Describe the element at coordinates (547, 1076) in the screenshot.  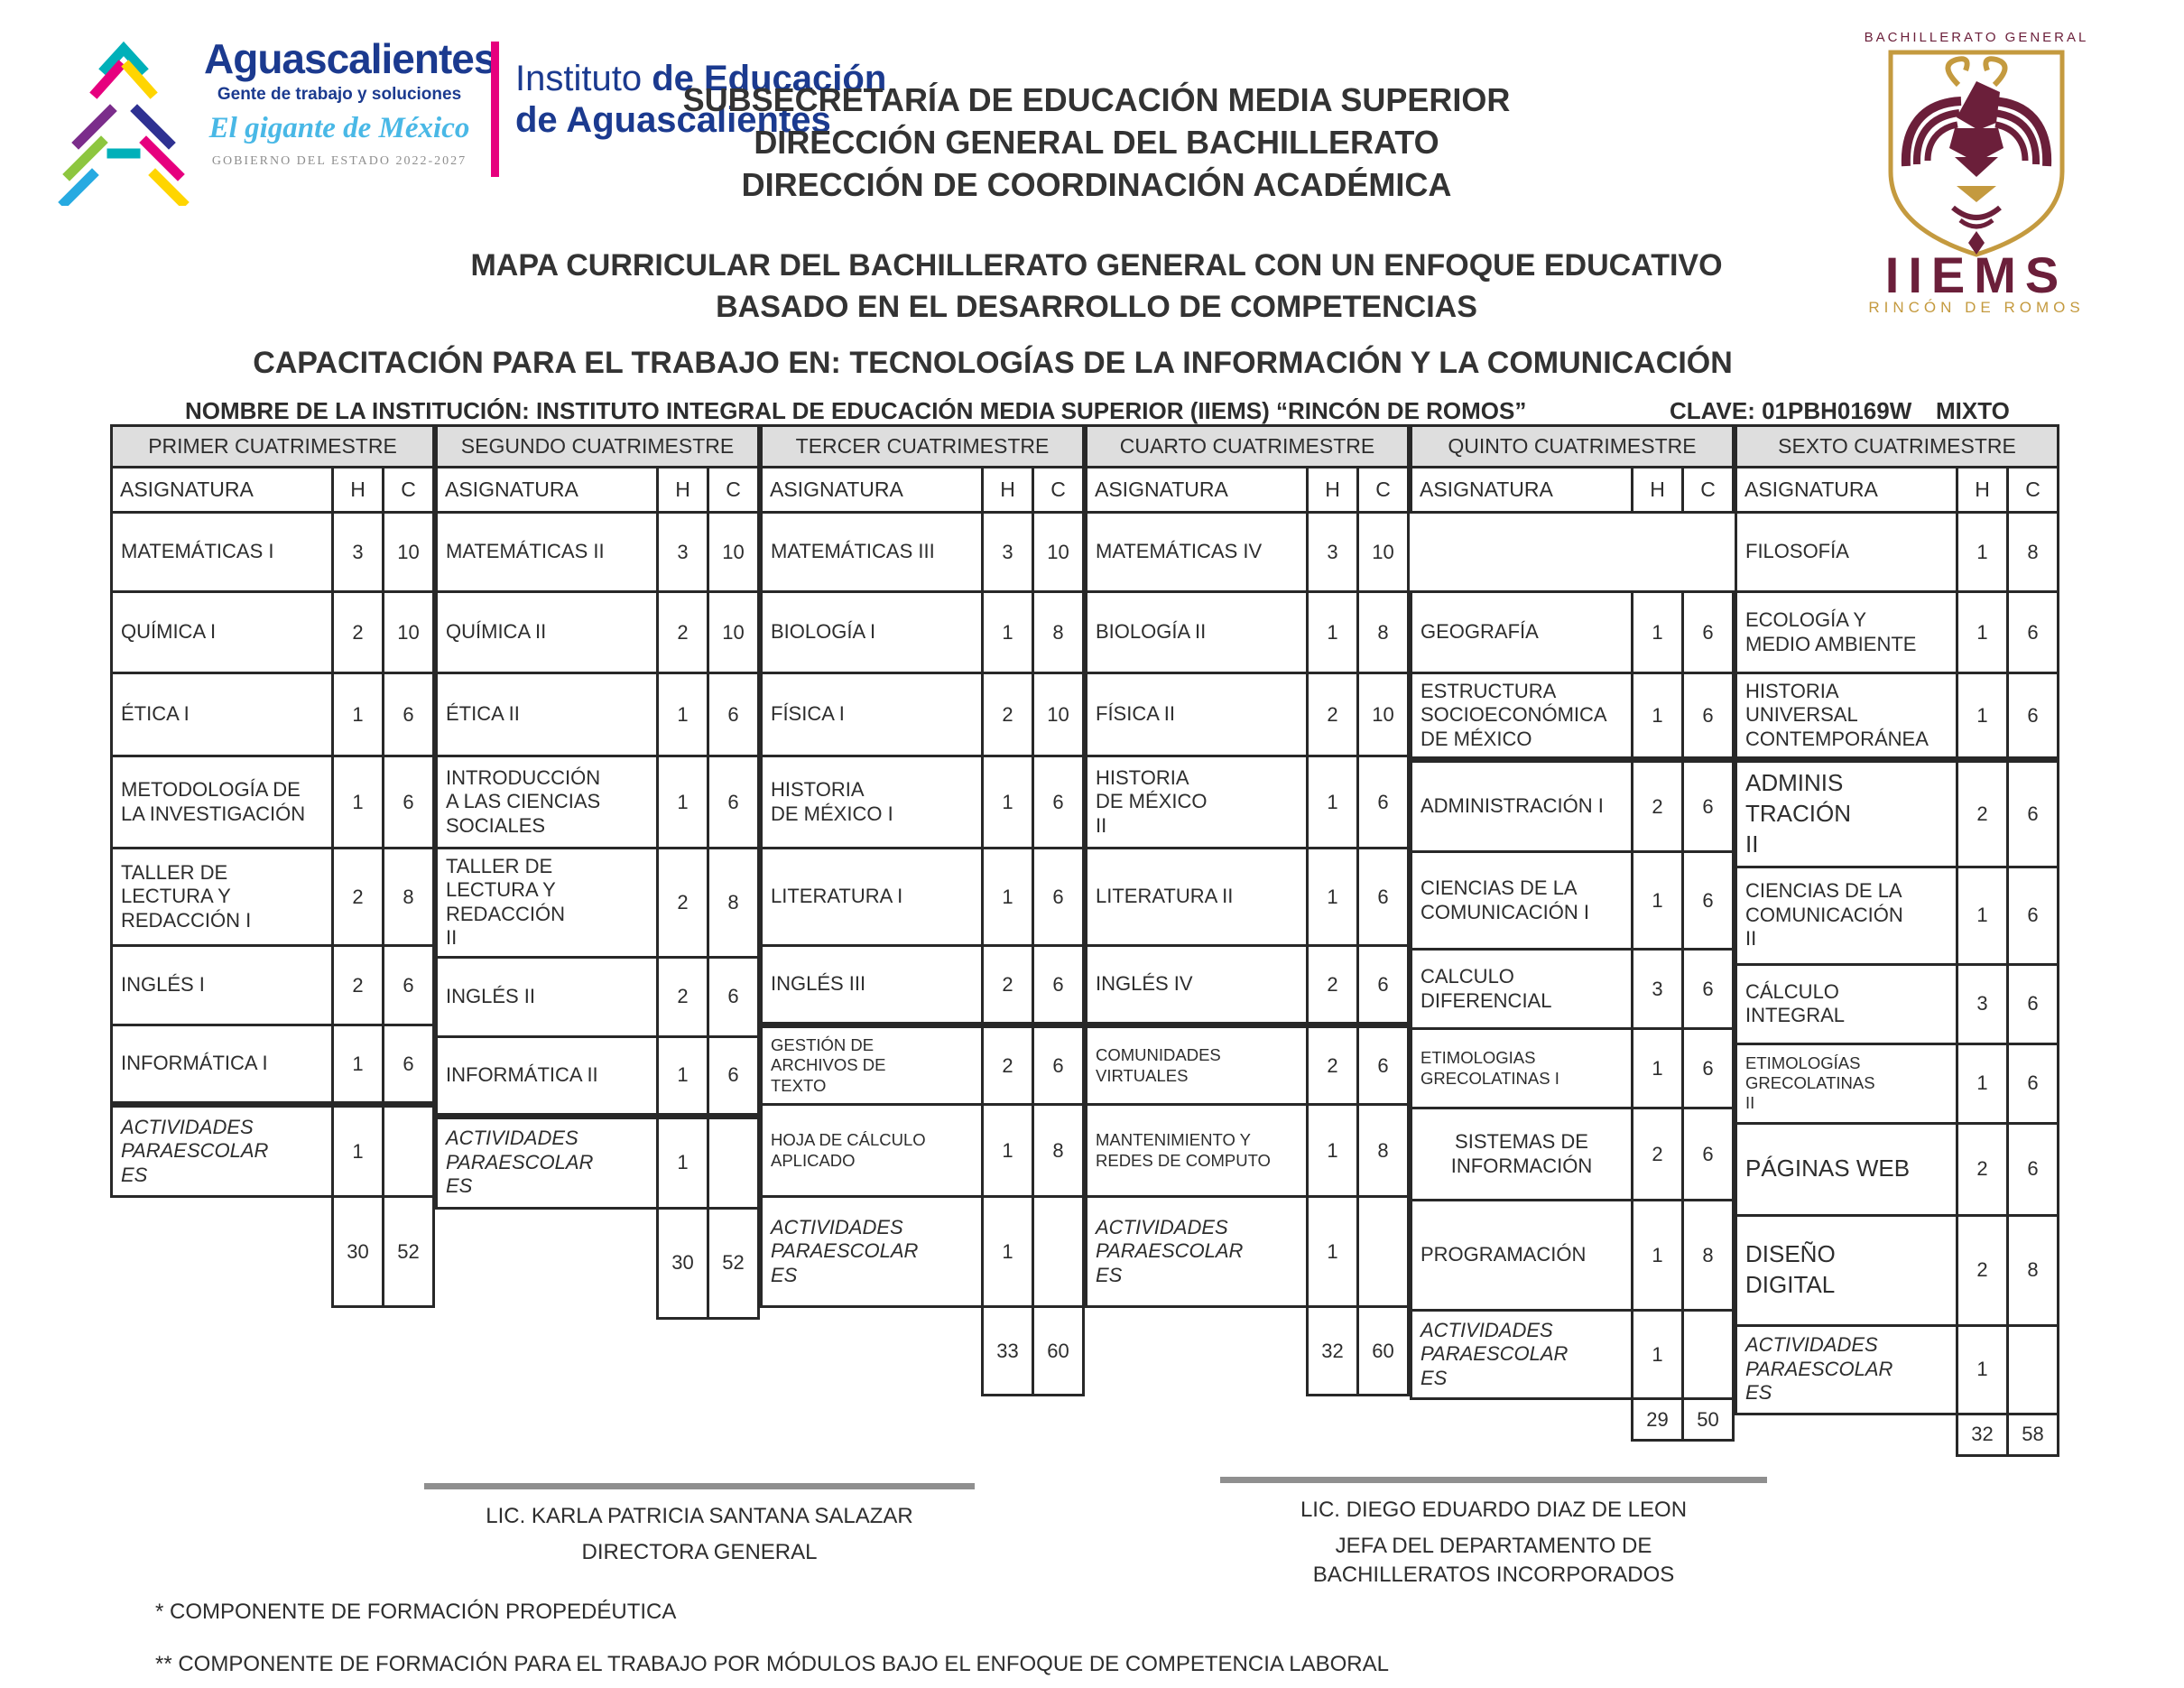
I see `subject-cell: INFORMÁTICA II` at that location.